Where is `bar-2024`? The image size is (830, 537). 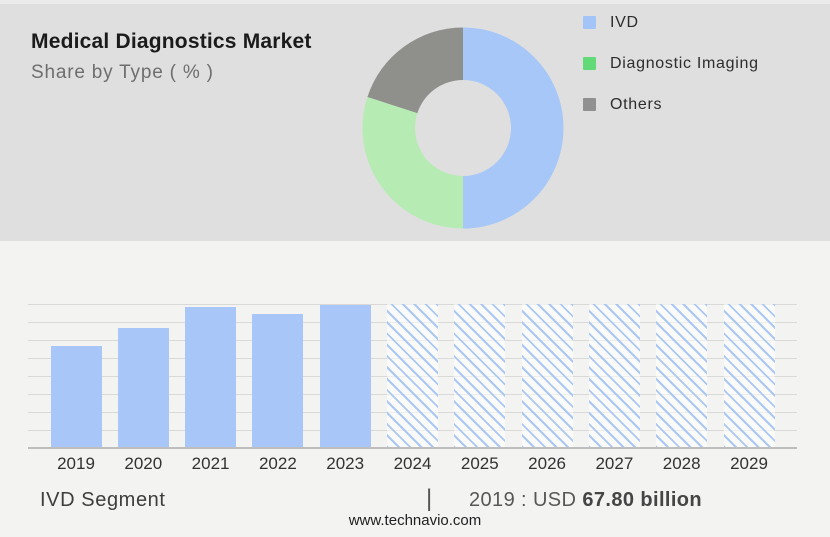
bar-2024 is located at coordinates (412, 376).